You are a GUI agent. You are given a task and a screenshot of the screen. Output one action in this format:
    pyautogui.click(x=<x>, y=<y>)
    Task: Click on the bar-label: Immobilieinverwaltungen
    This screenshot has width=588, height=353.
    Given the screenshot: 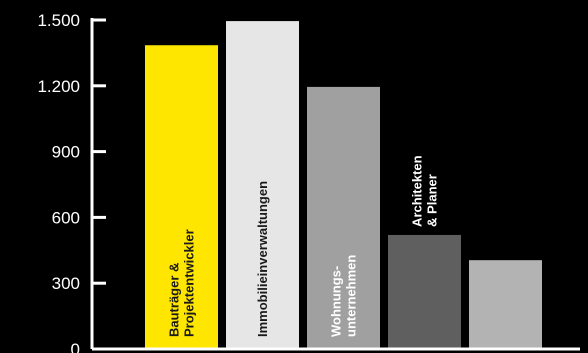 What is the action you would take?
    pyautogui.click(x=262, y=259)
    